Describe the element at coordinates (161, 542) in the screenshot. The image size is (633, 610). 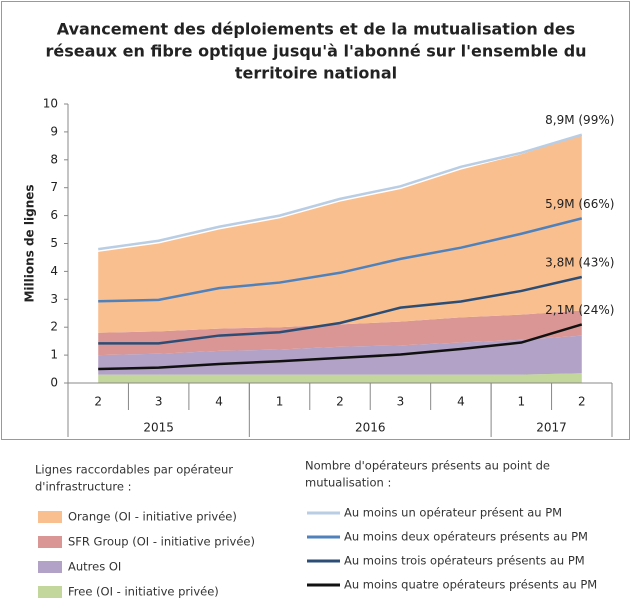
I see `legend-label: SFR Group (OI - initiative privée)` at that location.